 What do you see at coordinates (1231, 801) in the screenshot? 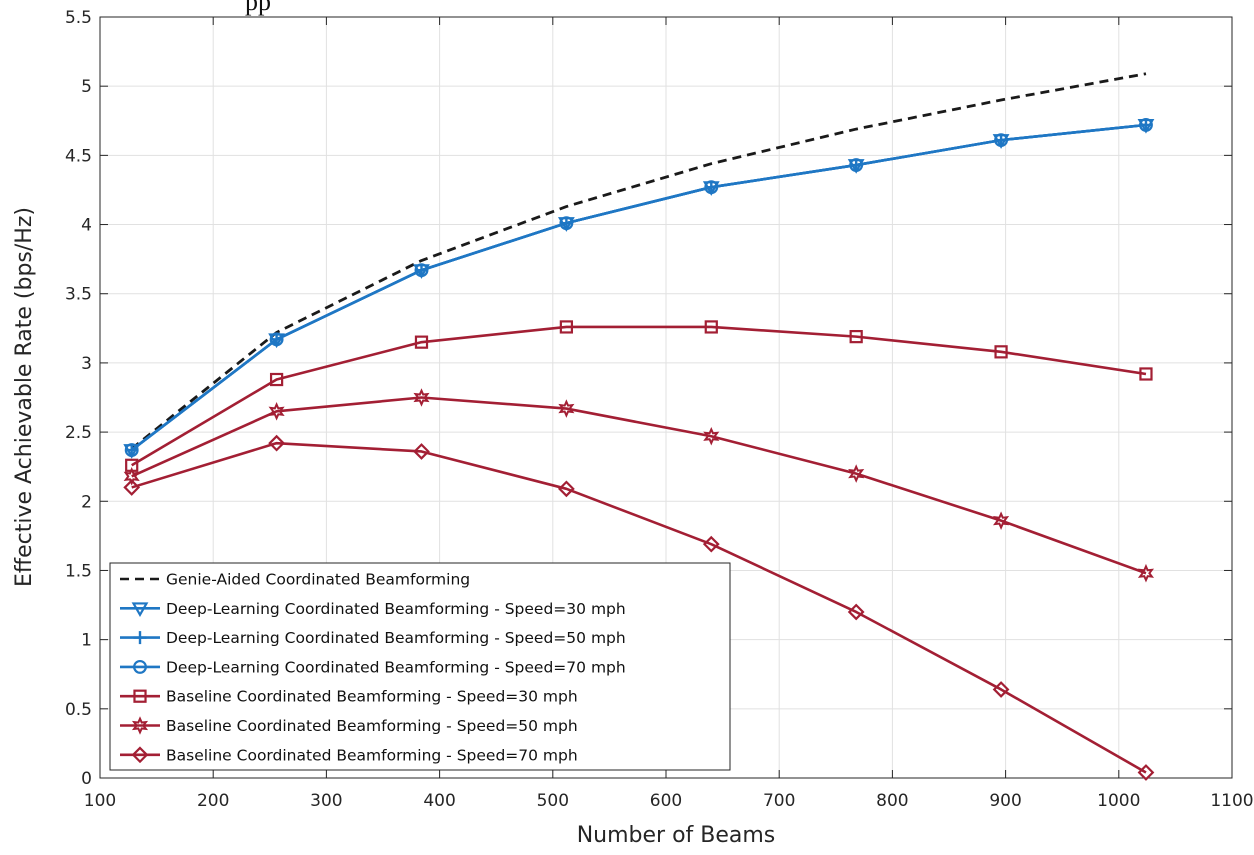
I see `x-tick-label: 1100` at bounding box center [1231, 801].